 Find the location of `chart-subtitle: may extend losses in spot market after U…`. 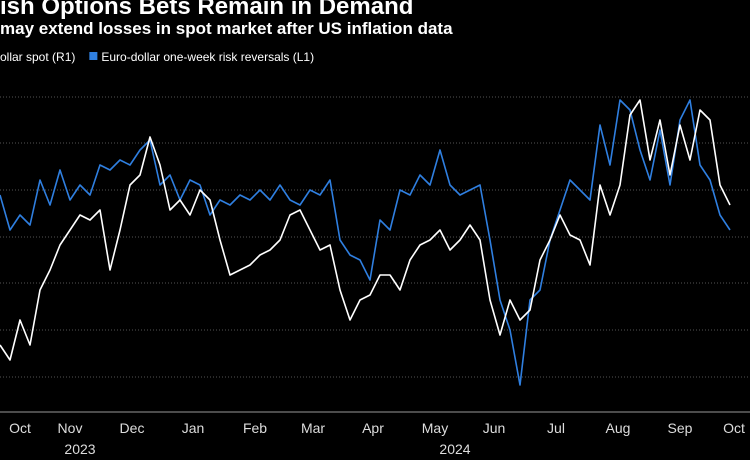

chart-subtitle: may extend losses in spot market after U… is located at coordinates (226, 28).